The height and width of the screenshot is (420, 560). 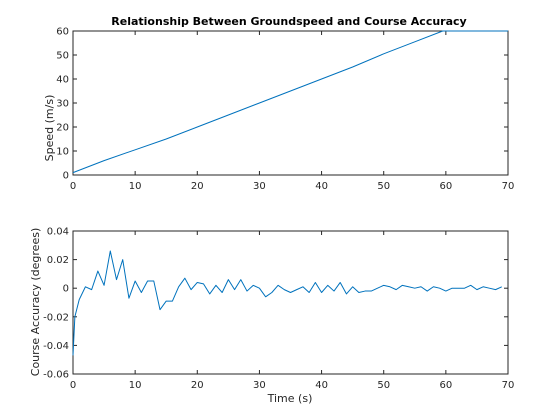 I want to click on course-accuracy-x-tick-label: 30, so click(x=259, y=385).